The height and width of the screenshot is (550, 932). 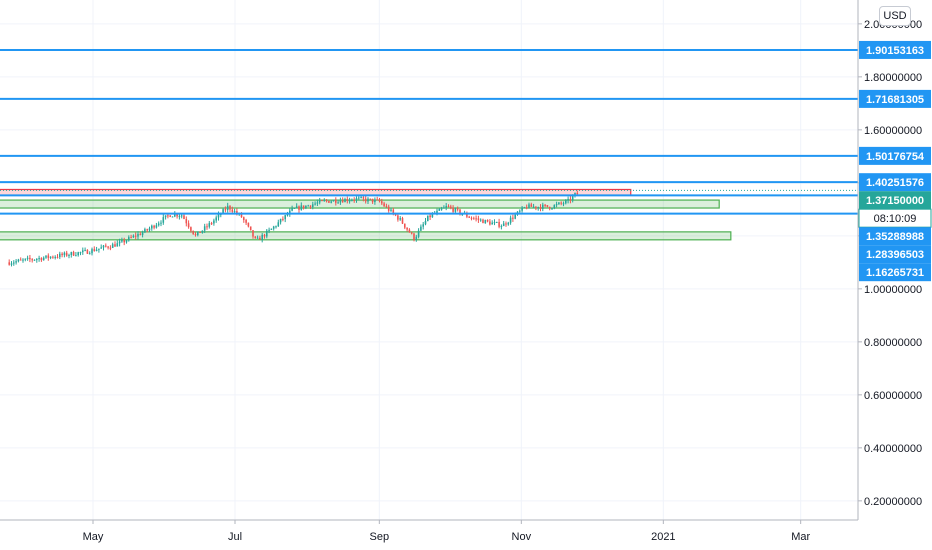 What do you see at coordinates (895, 200) in the screenshot?
I see `last-price-badge` at bounding box center [895, 200].